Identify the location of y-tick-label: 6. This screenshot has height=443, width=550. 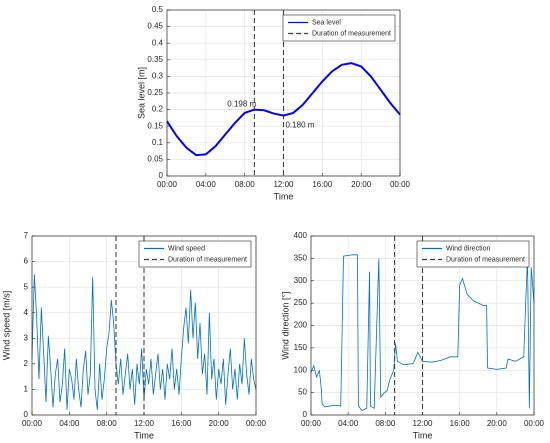
(26, 261).